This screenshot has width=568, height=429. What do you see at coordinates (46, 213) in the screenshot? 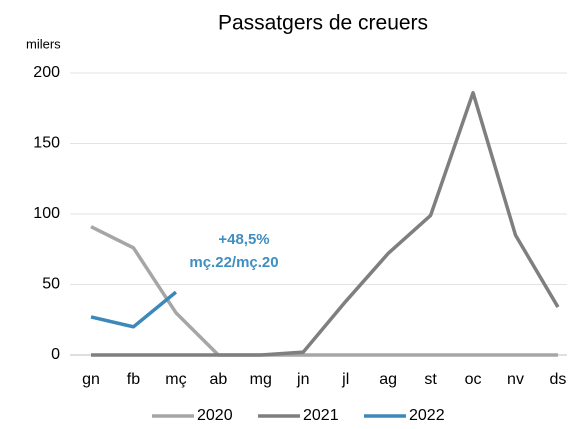
I see `y-tick-label: 100` at bounding box center [46, 213].